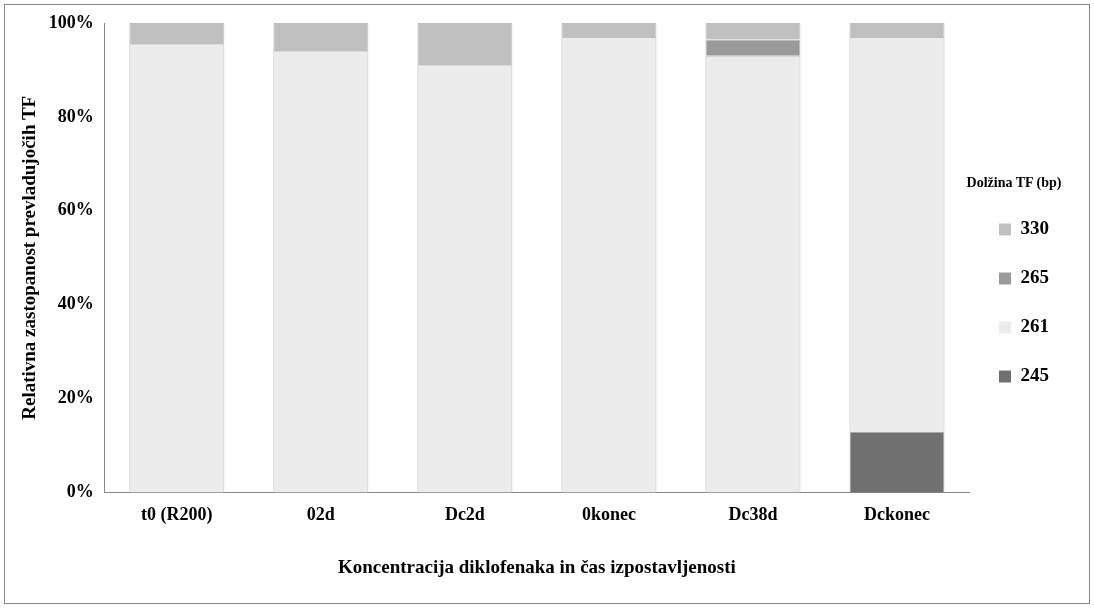 This screenshot has height=609, width=1094. What do you see at coordinates (75, 209) in the screenshot?
I see `y-tick-label: 60%` at bounding box center [75, 209].